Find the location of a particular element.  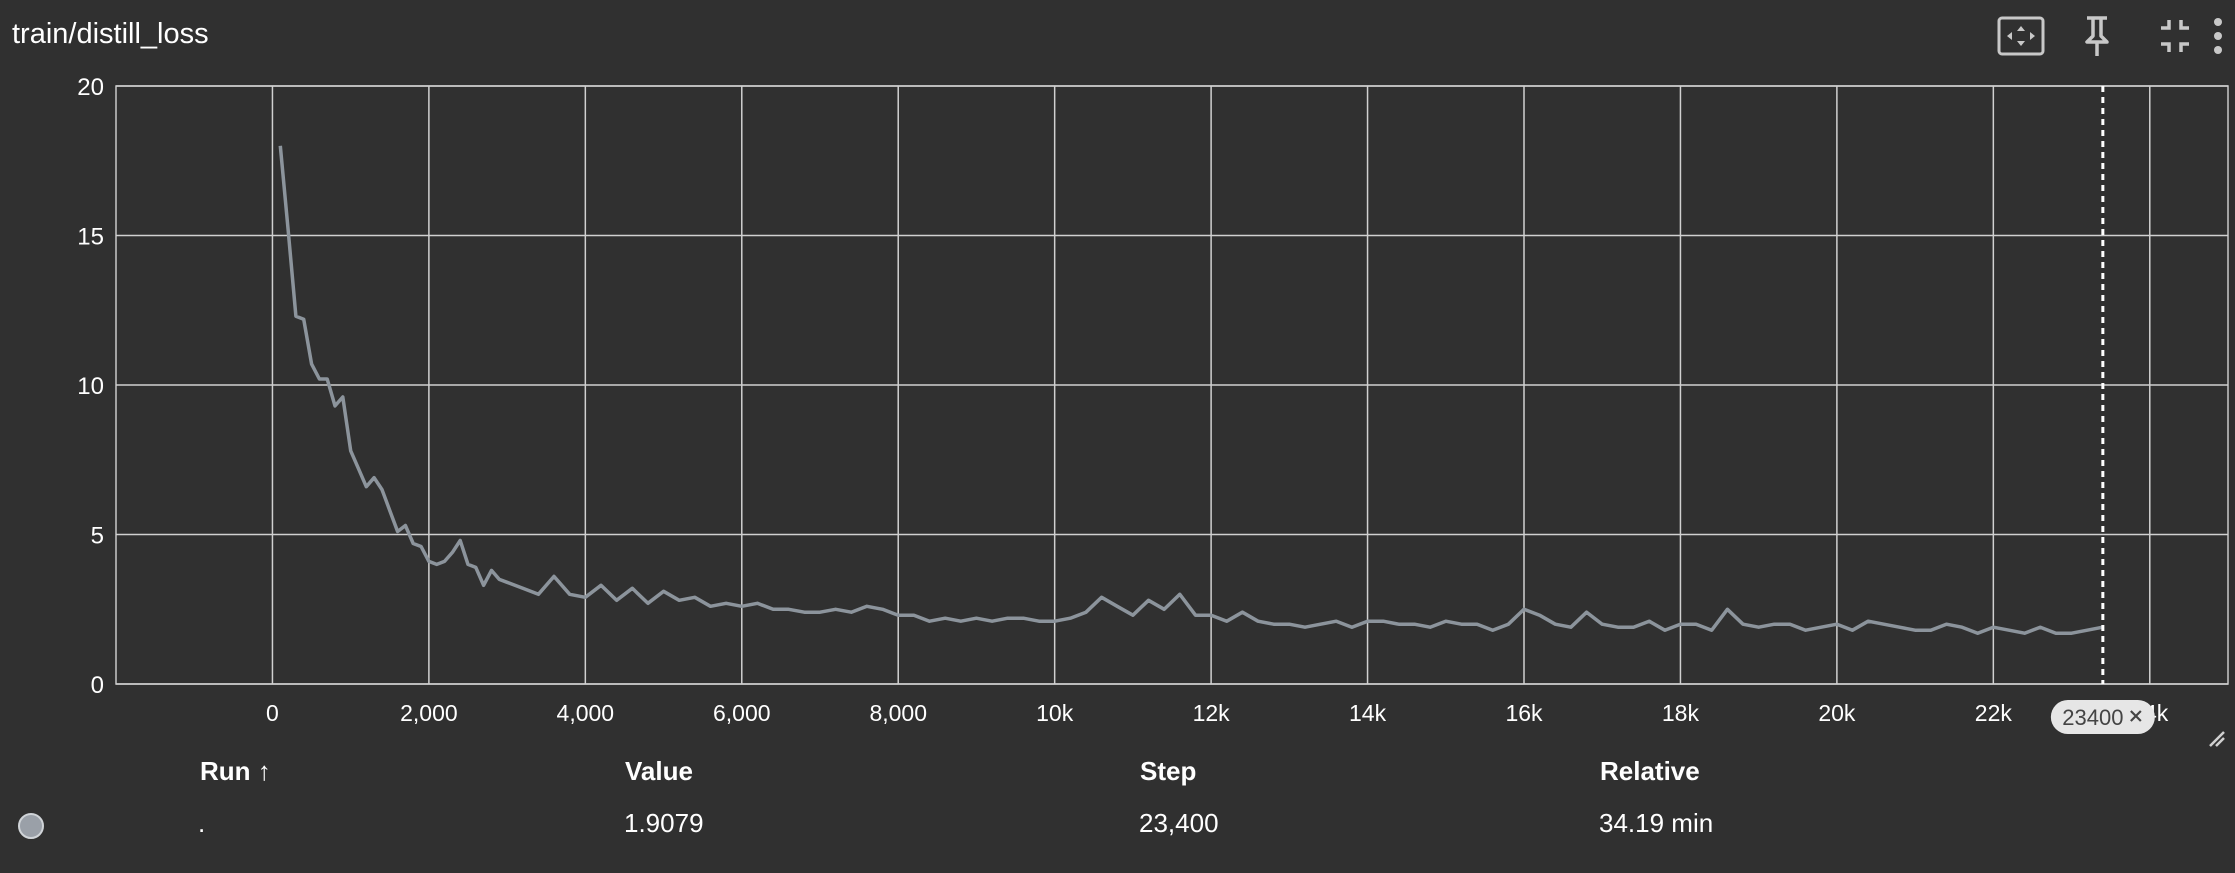

x-tick-label: 4,000 is located at coordinates (586, 713).